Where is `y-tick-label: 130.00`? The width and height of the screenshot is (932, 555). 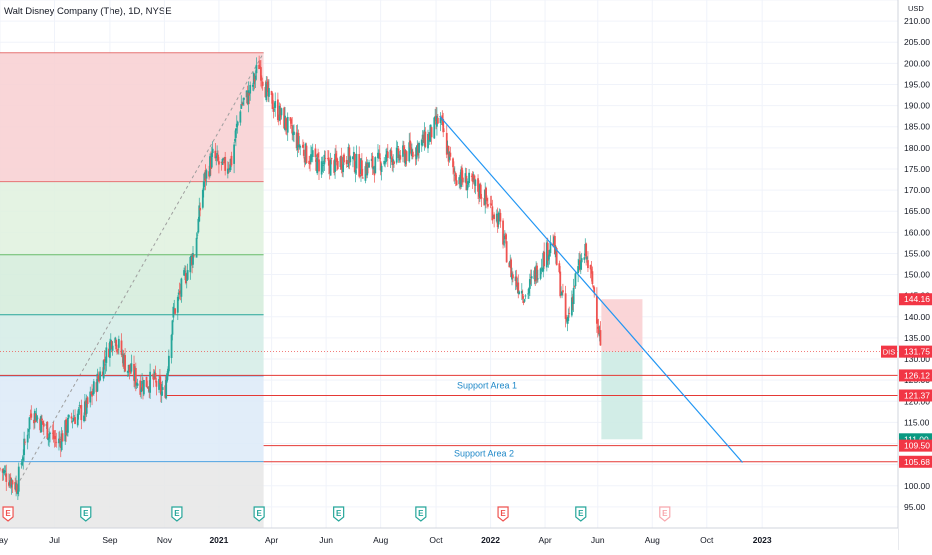 y-tick-label: 130.00 is located at coordinates (917, 359).